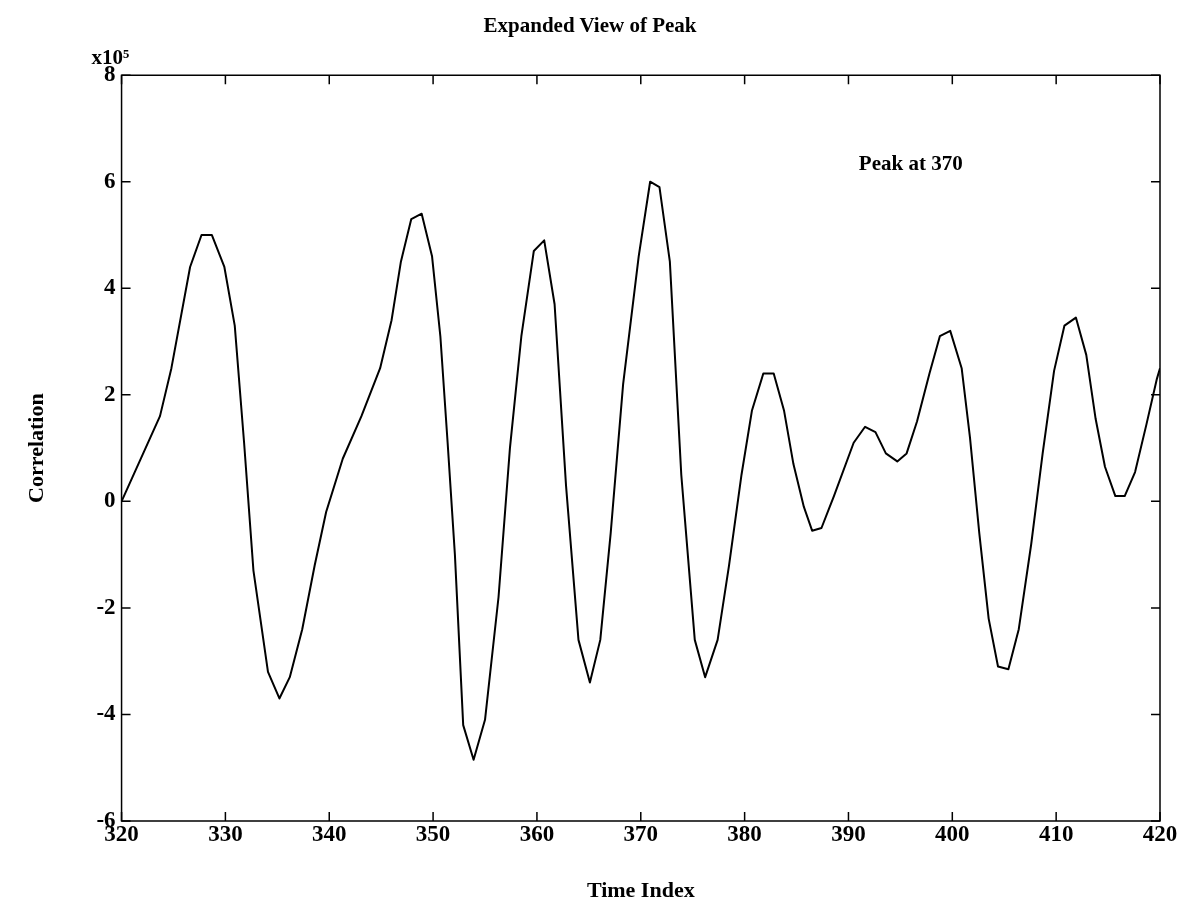 The image size is (1182, 919). I want to click on x-tick-label: 370, so click(641, 833).